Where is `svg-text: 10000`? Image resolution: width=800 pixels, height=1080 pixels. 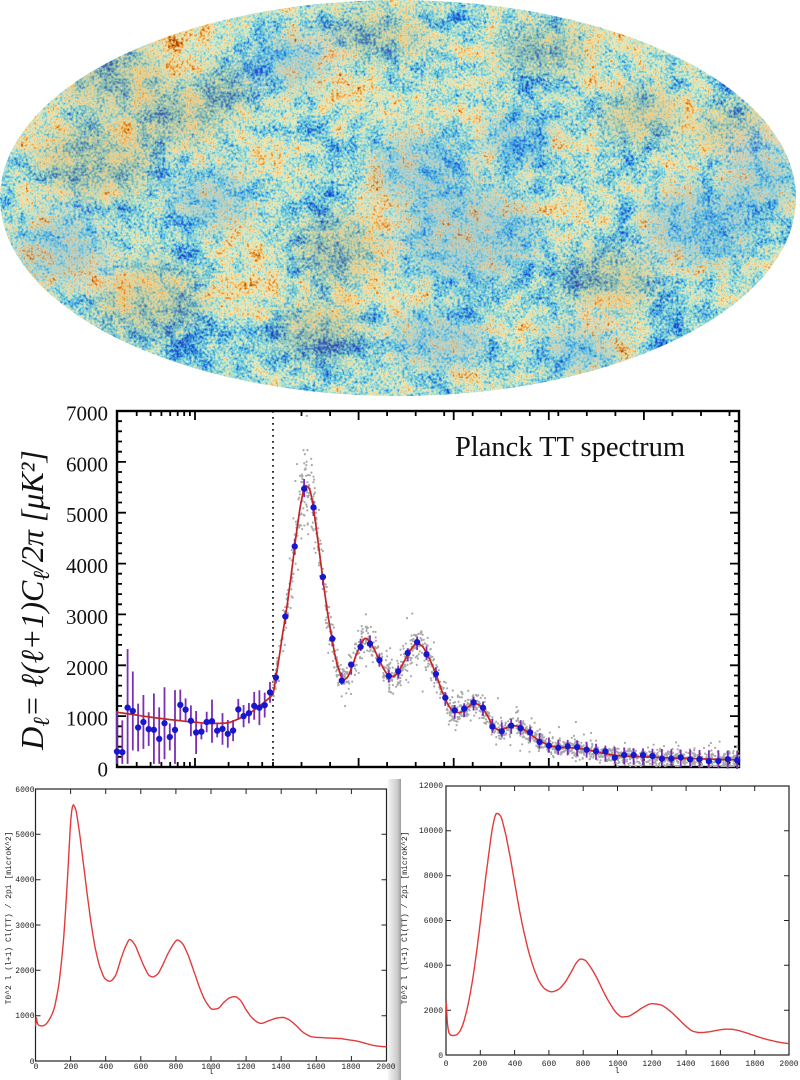 svg-text: 10000 is located at coordinates (431, 831).